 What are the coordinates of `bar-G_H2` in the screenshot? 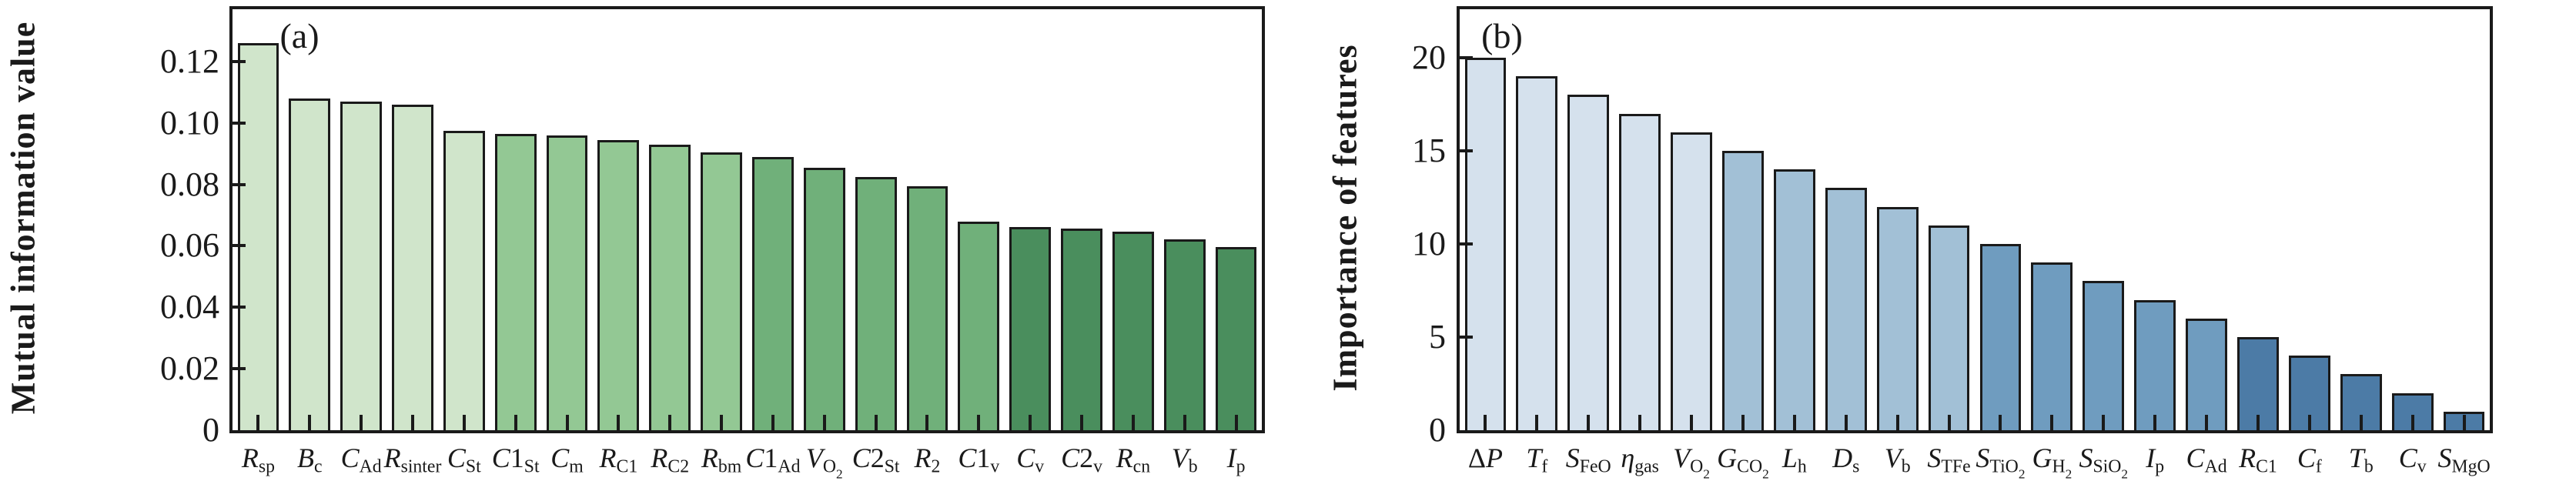 It's located at (2052, 346).